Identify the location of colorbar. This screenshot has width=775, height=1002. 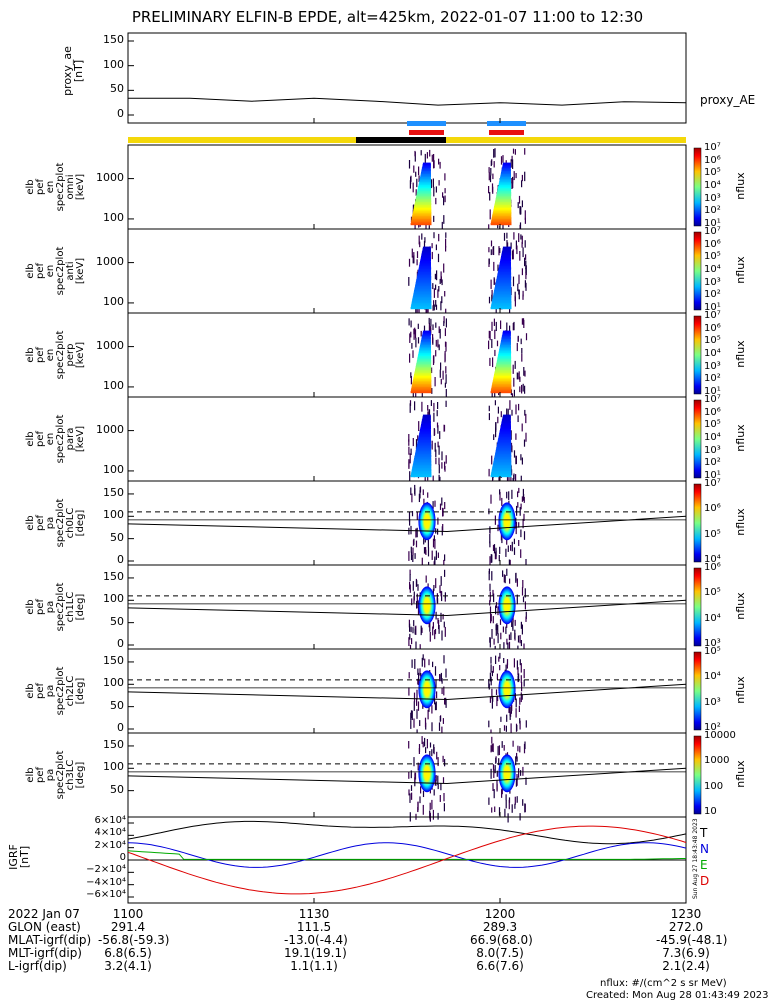
(697, 355).